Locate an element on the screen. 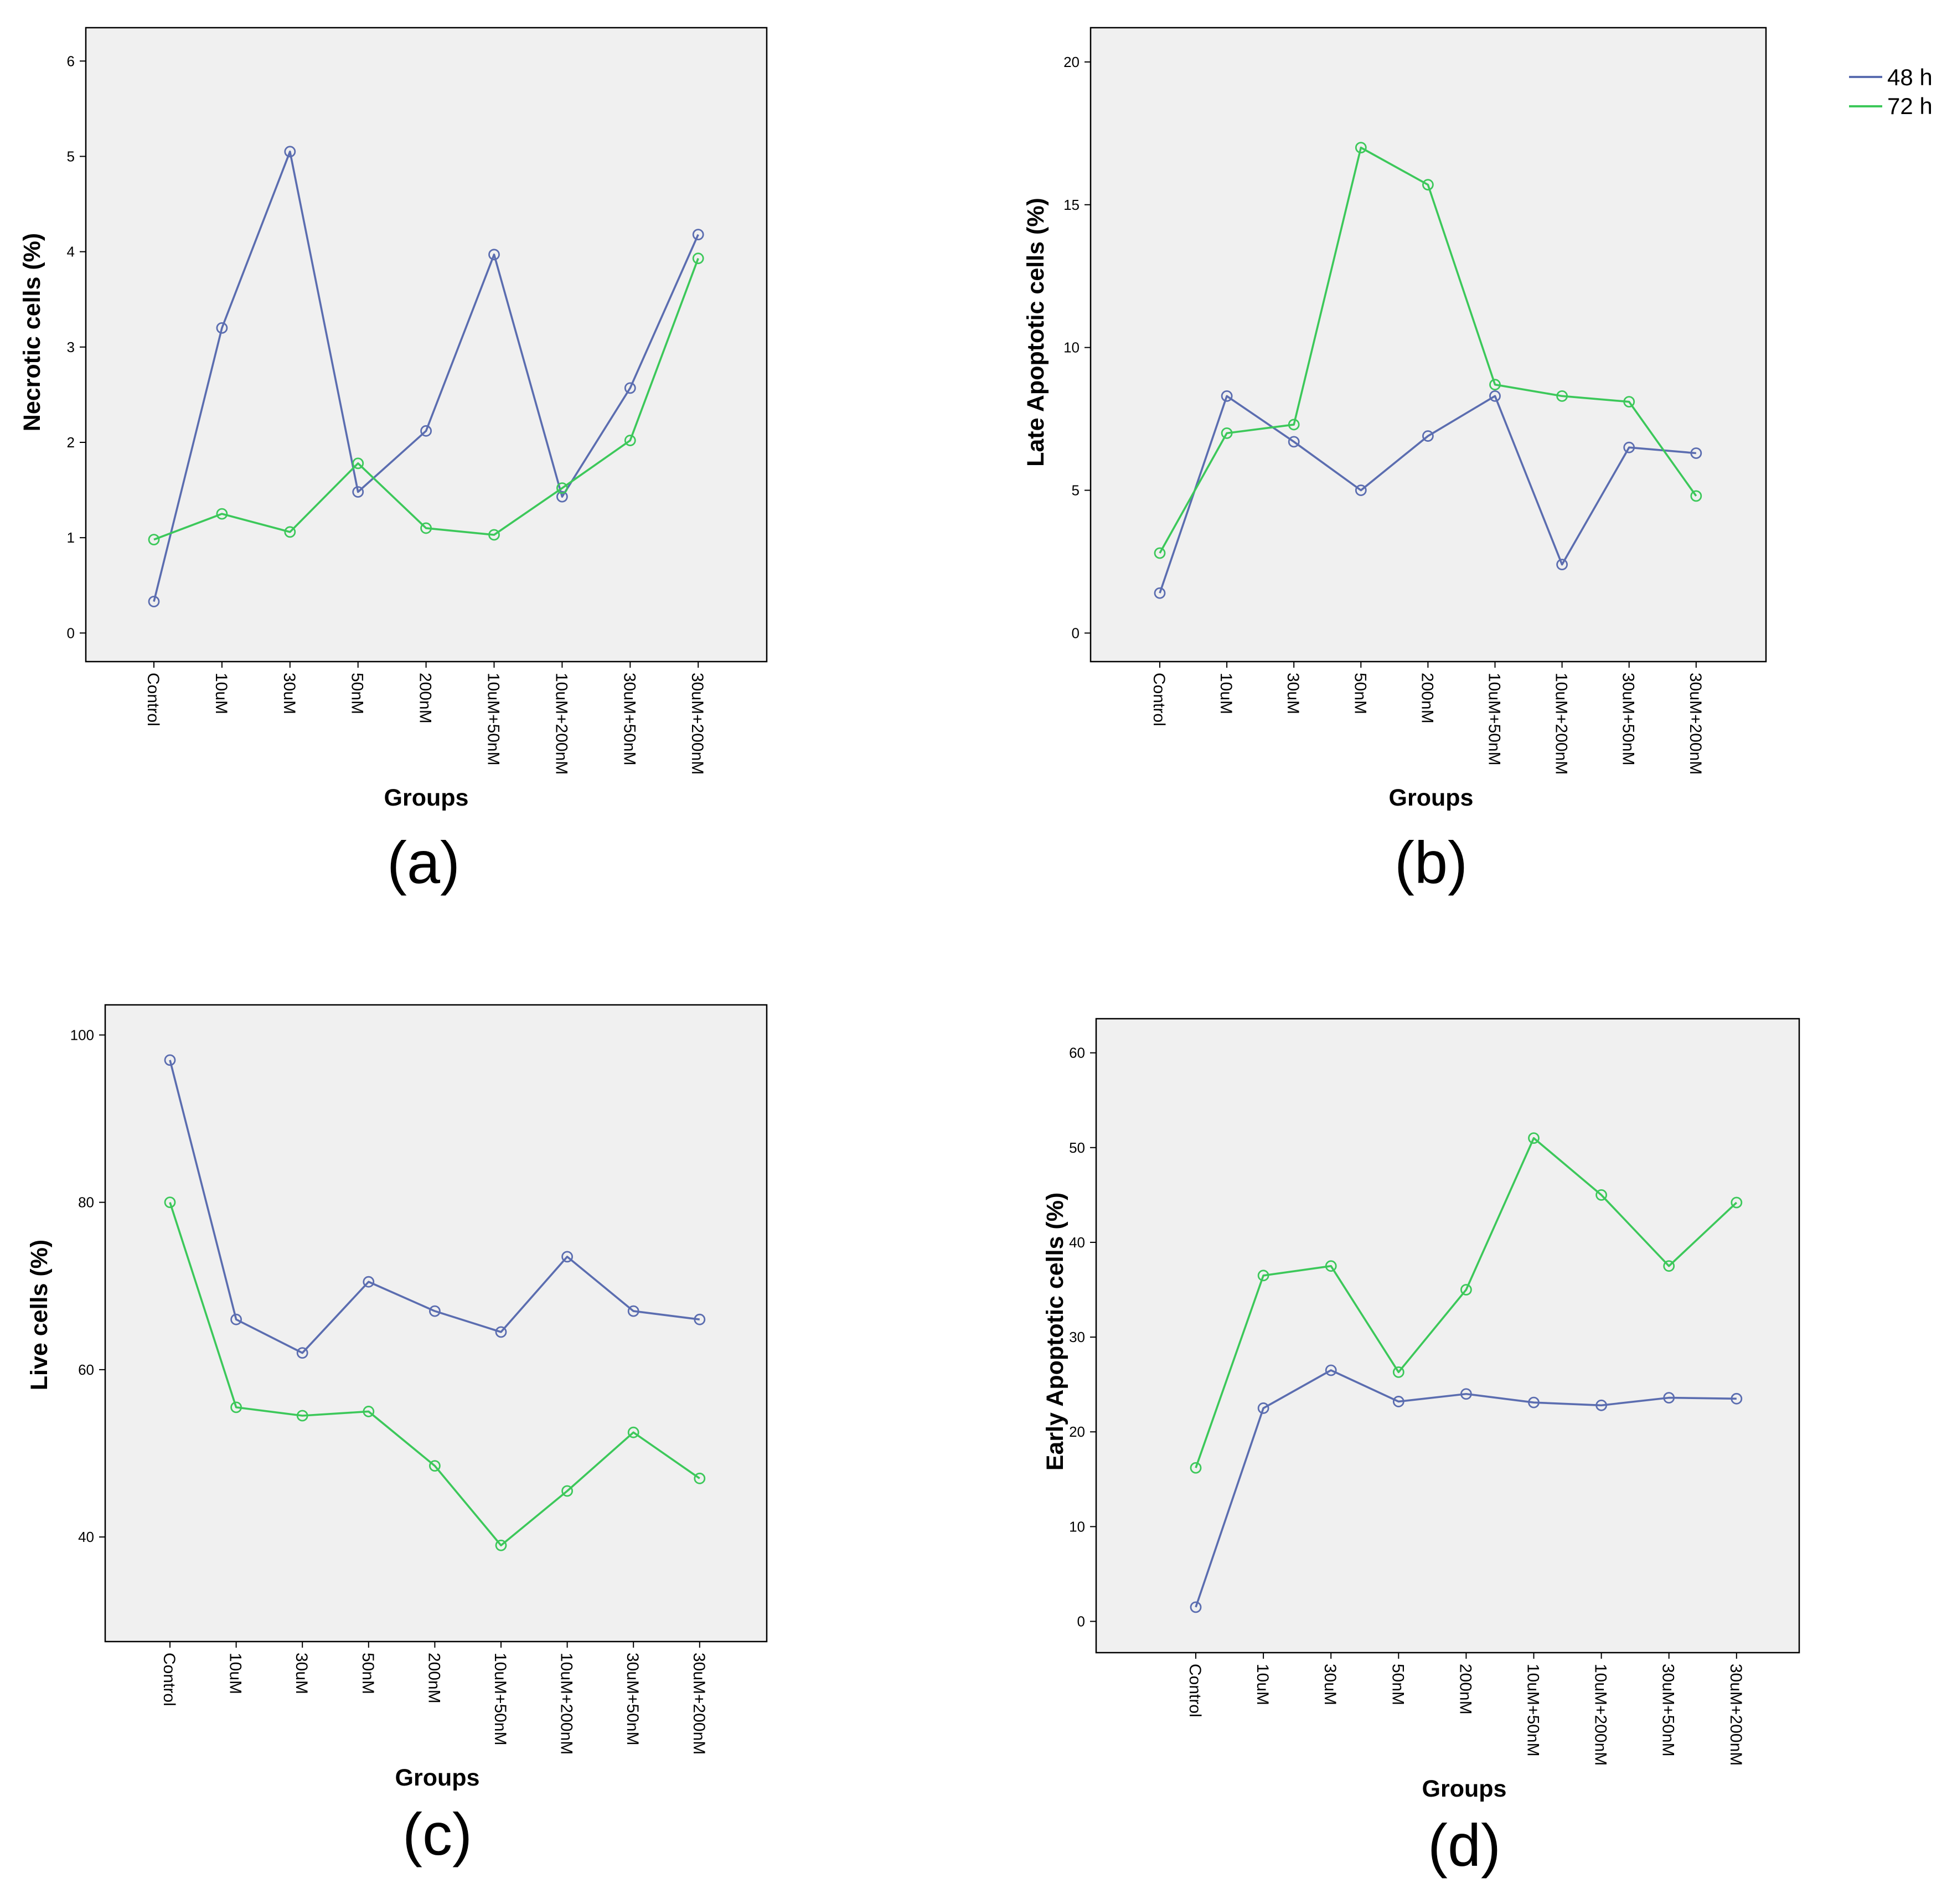 This screenshot has height=1904, width=1952. y-tick-label: 4 is located at coordinates (71, 252).